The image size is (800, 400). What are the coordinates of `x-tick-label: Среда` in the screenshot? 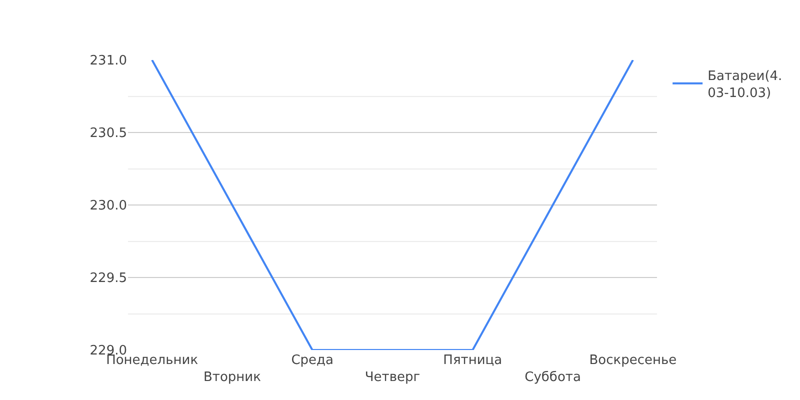 It's located at (312, 360).